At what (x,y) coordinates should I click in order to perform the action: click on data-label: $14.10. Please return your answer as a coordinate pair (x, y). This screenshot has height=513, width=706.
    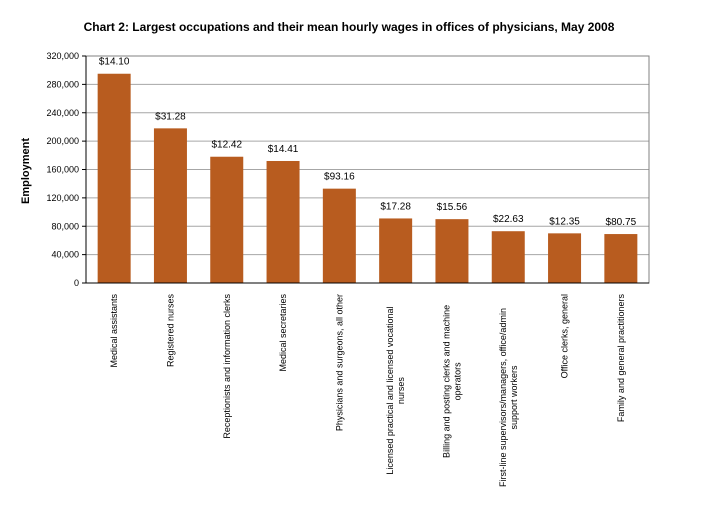
    Looking at the image, I should click on (114, 62).